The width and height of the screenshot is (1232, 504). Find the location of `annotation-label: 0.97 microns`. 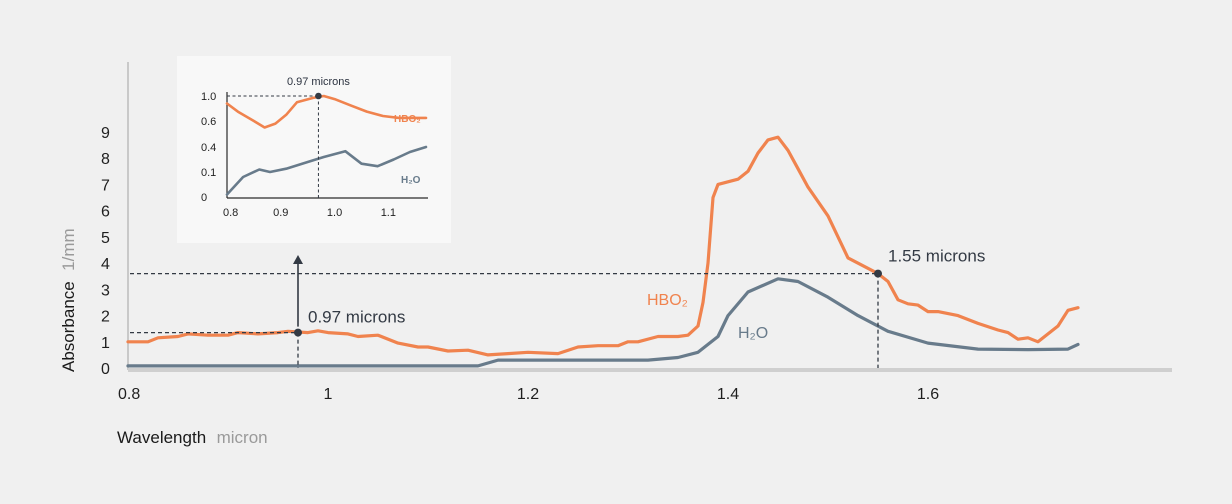

annotation-label: 0.97 microns is located at coordinates (356, 317).